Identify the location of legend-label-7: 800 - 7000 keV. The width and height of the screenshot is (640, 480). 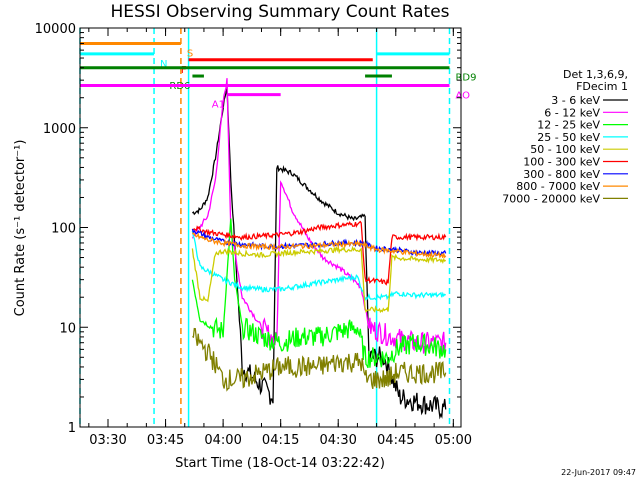
(558, 186).